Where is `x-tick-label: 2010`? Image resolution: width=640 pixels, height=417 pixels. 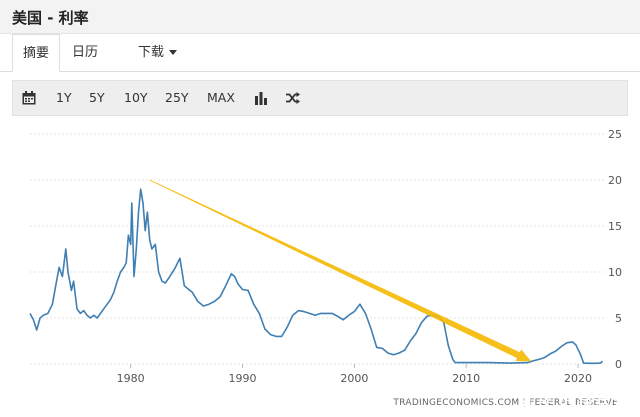
x-tick-label: 2010 is located at coordinates (466, 378).